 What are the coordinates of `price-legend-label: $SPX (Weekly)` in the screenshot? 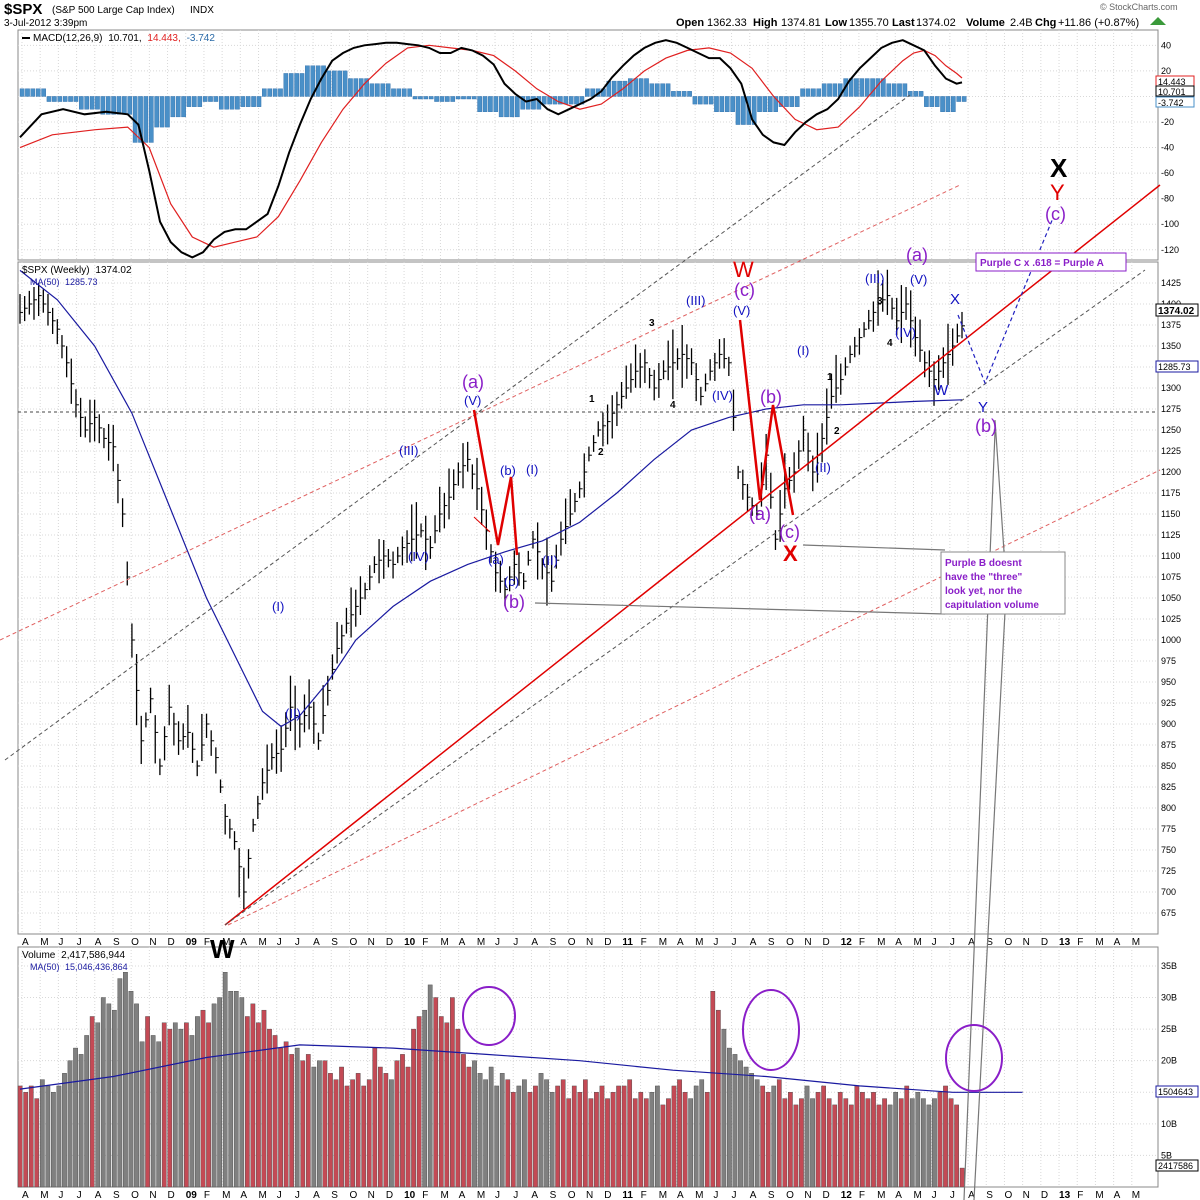 It's located at (56, 270).